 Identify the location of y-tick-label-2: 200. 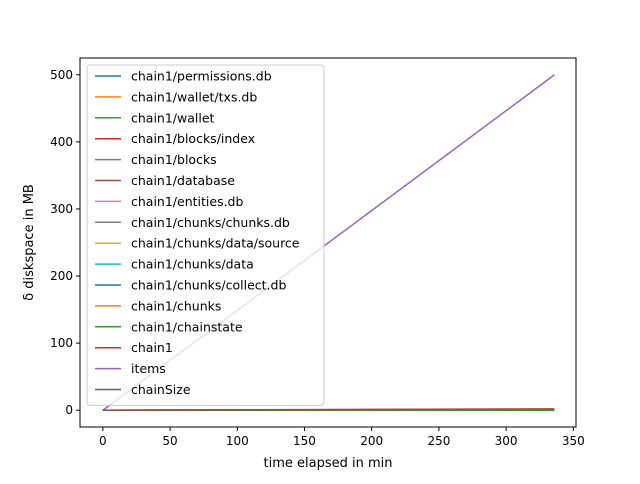
(61, 276).